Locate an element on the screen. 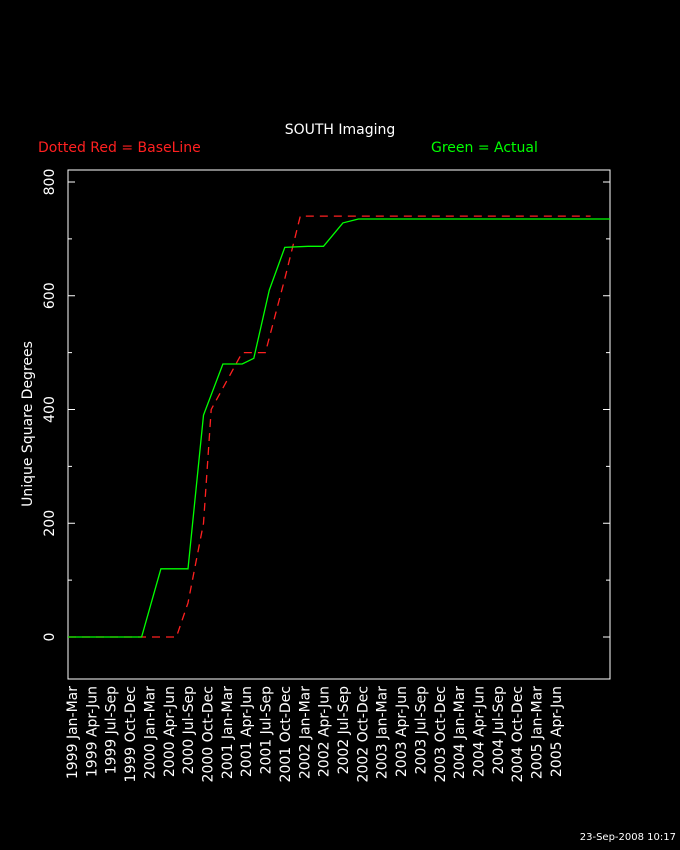  x-tick-label: 2004 Oct-Dec is located at coordinates (518, 734).